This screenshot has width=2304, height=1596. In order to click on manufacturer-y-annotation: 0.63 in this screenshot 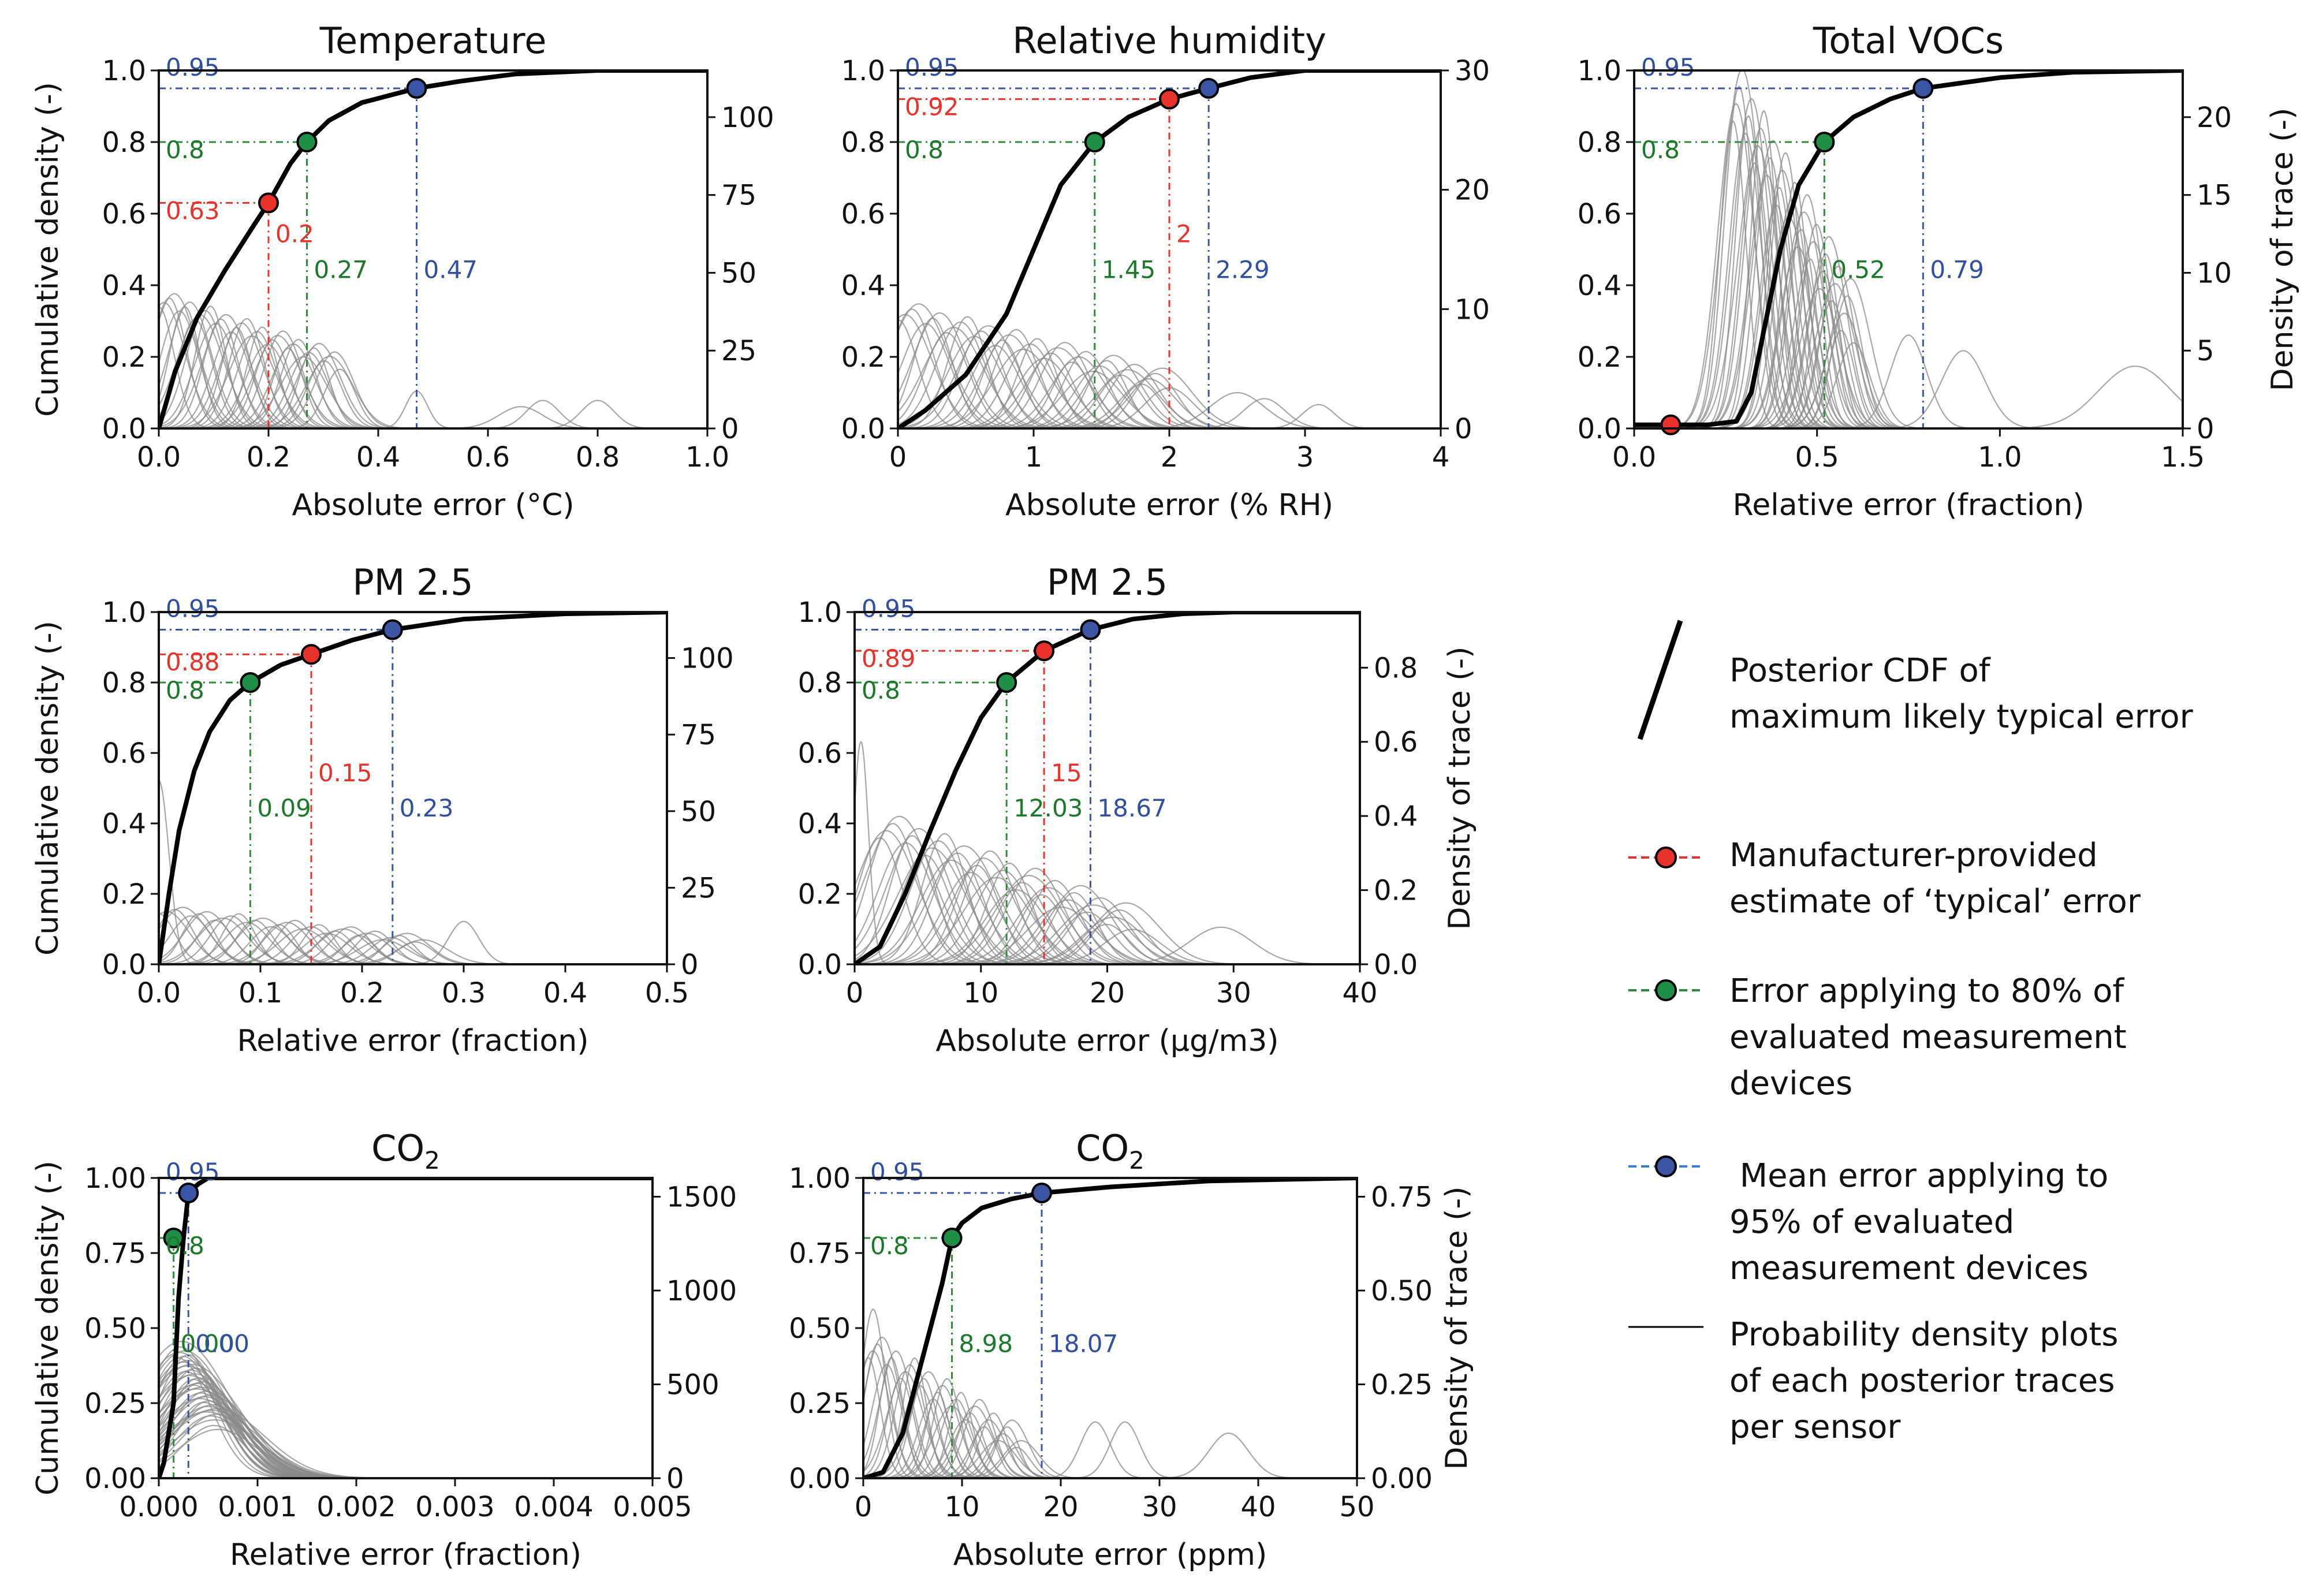, I will do `click(193, 211)`.